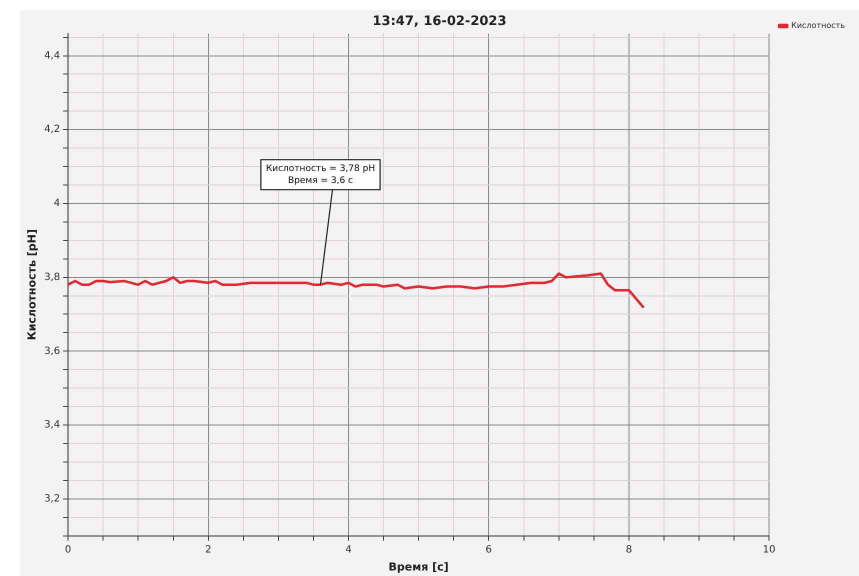  What do you see at coordinates (52, 351) in the screenshot?
I see `y-tick-label: 3,6` at bounding box center [52, 351].